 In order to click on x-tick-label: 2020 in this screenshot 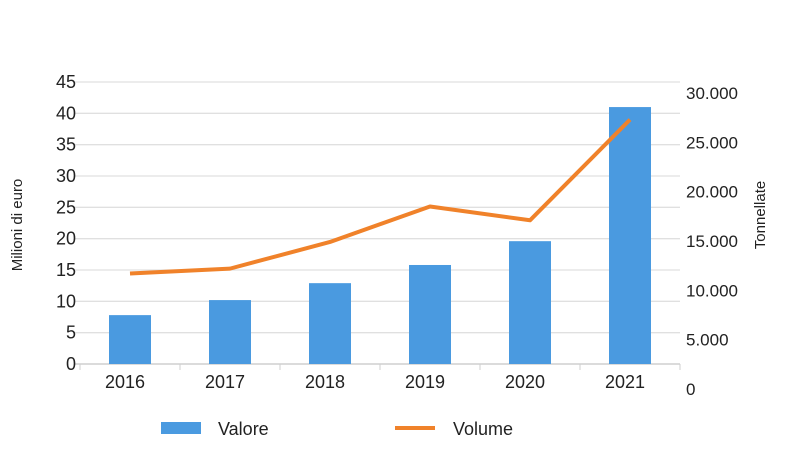, I will do `click(525, 382)`.